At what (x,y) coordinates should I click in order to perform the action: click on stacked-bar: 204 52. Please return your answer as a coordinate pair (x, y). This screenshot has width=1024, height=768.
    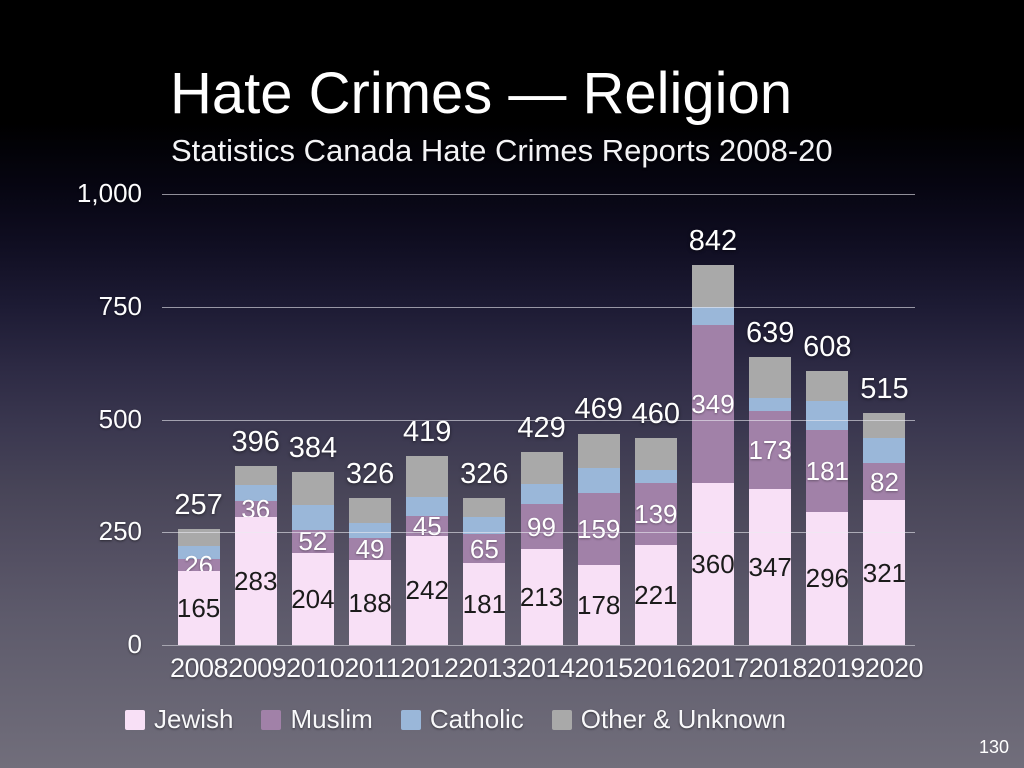
    Looking at the image, I should click on (313, 558).